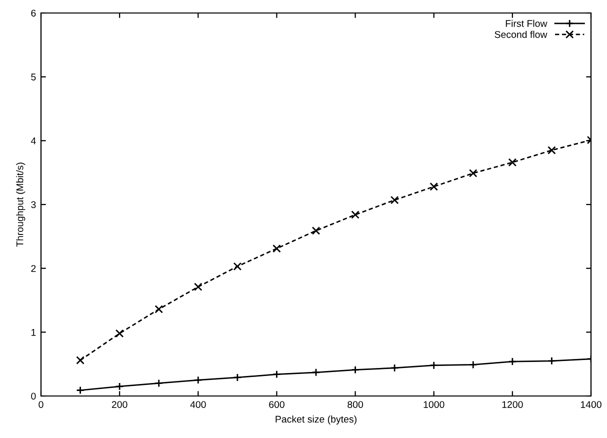 The image size is (607, 438). I want to click on y-tick-label: 5, so click(33, 77).